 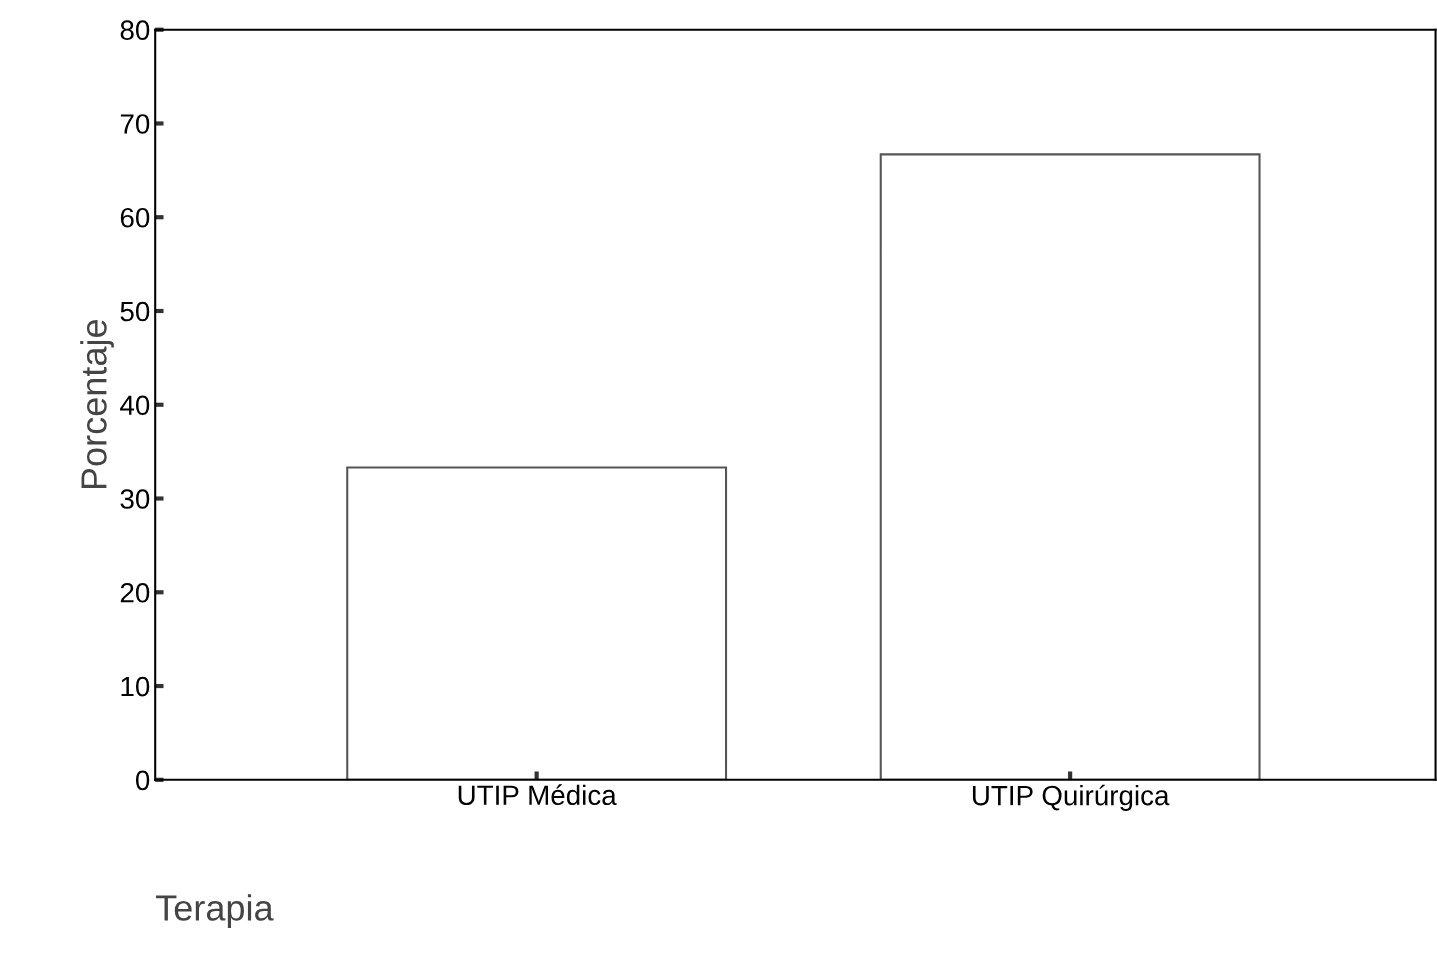 I want to click on y-tick-label: 50, so click(x=135, y=311).